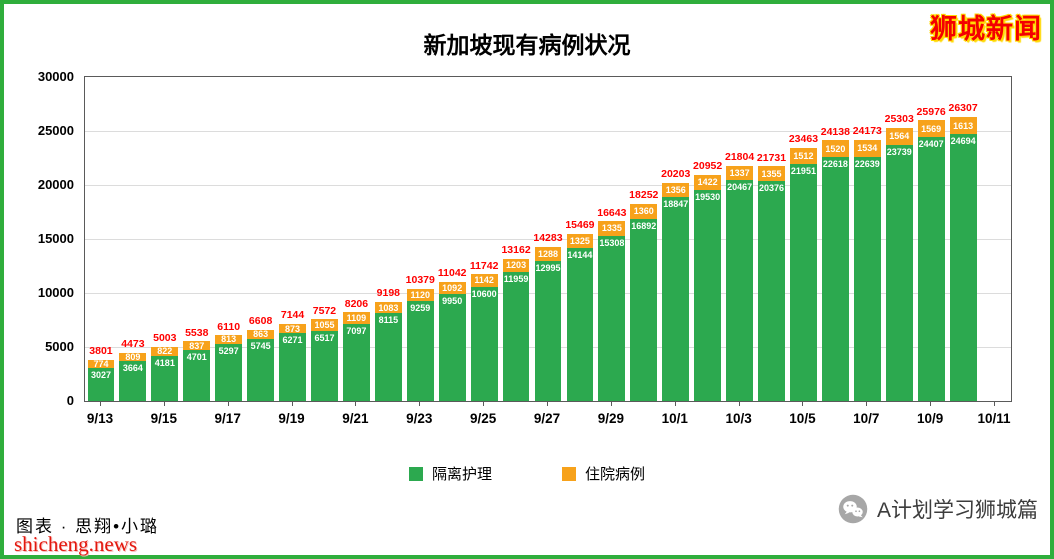 The width and height of the screenshot is (1054, 559). I want to click on isolation-value-label: 3664, so click(132, 368).